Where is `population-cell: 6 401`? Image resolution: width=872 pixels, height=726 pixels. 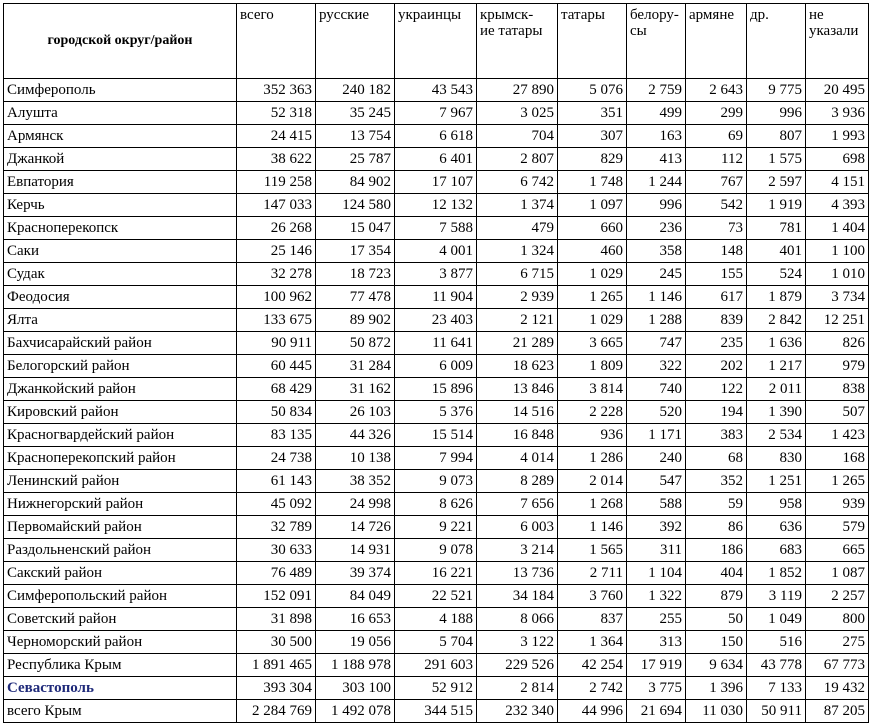
population-cell: 6 401 is located at coordinates (435, 159).